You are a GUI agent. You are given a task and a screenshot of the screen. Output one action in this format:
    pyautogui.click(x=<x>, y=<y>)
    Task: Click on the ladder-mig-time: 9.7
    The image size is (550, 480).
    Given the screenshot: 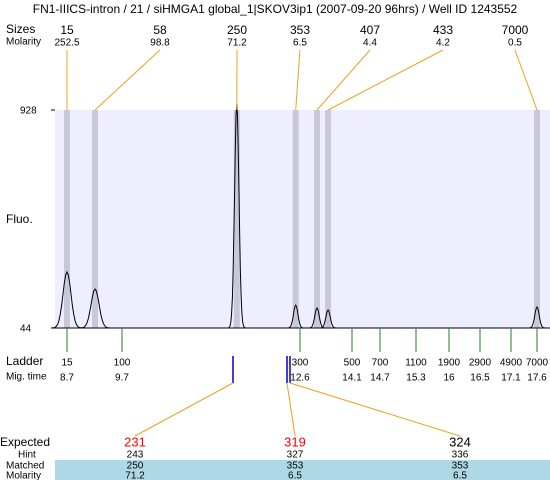 What is the action you would take?
    pyautogui.click(x=122, y=378)
    